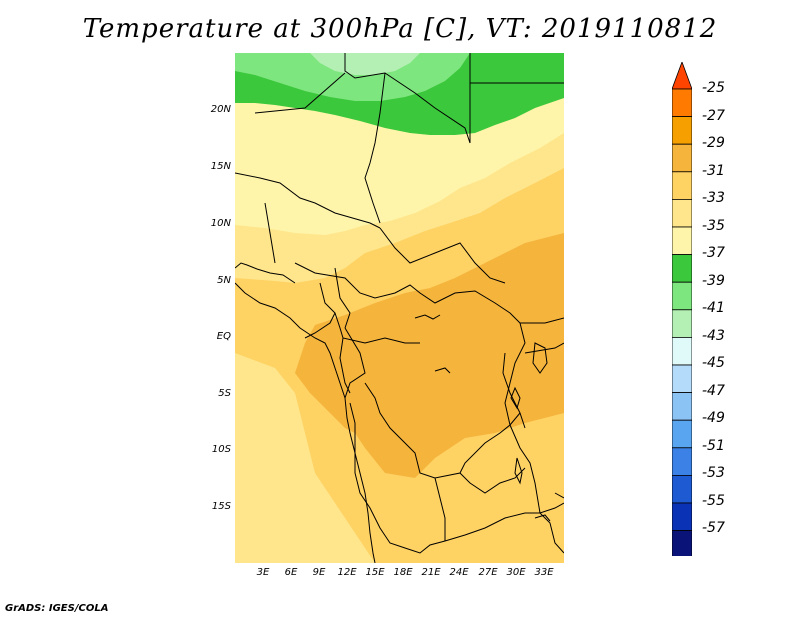 Image resolution: width=800 pixels, height=618 pixels. What do you see at coordinates (713, 473) in the screenshot?
I see `legend-label-minus53: -53` at bounding box center [713, 473].